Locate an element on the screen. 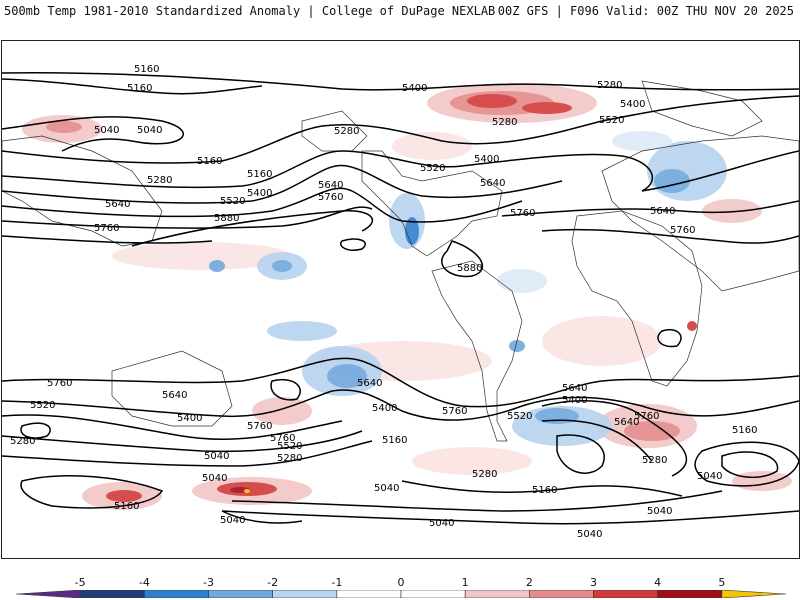 The image size is (800, 600). anomaly-colorbar is located at coordinates (401, 594).